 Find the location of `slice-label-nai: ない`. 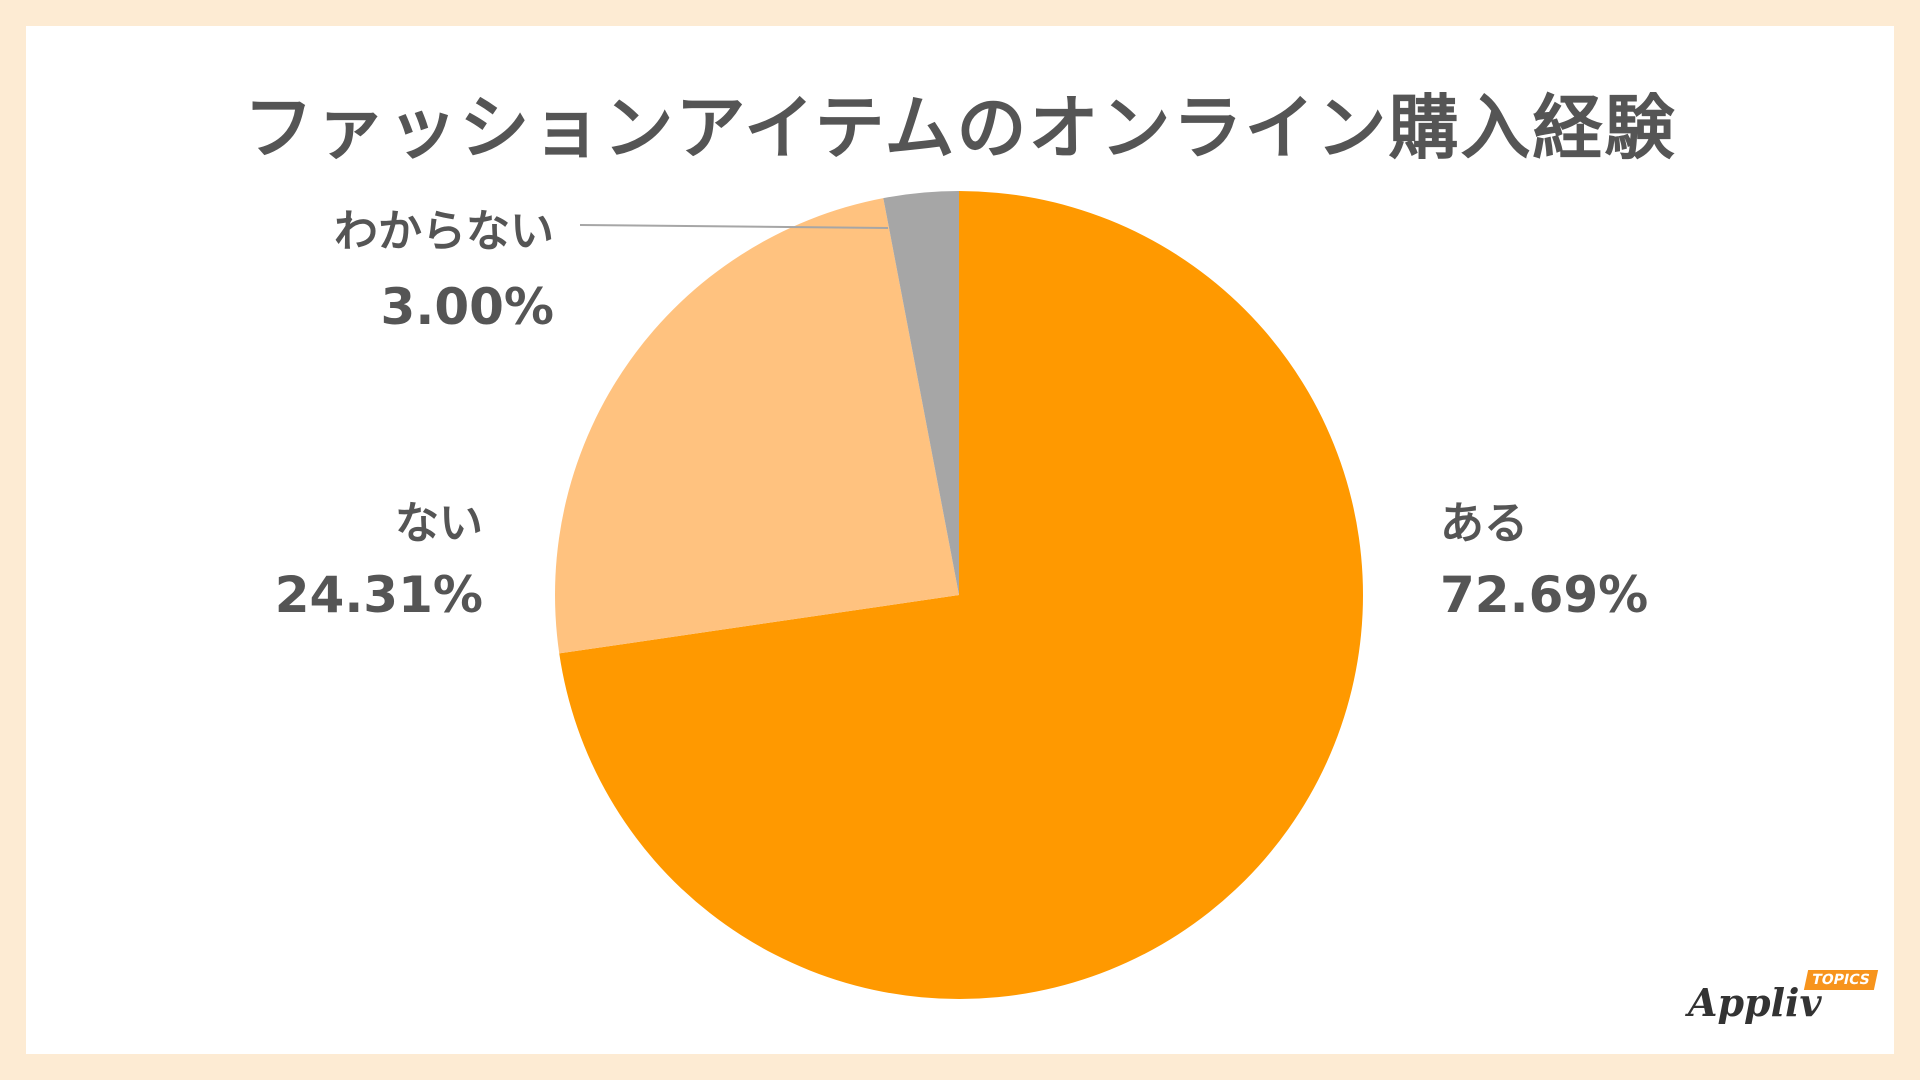

slice-label-nai: ない is located at coordinates (439, 523).